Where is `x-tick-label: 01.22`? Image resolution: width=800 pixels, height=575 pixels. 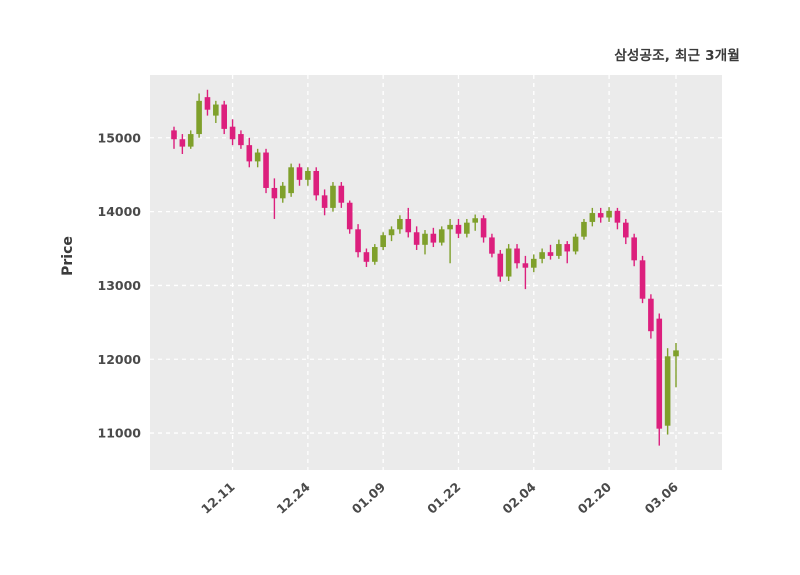
x-tick-label: 01.22 is located at coordinates (443, 498).